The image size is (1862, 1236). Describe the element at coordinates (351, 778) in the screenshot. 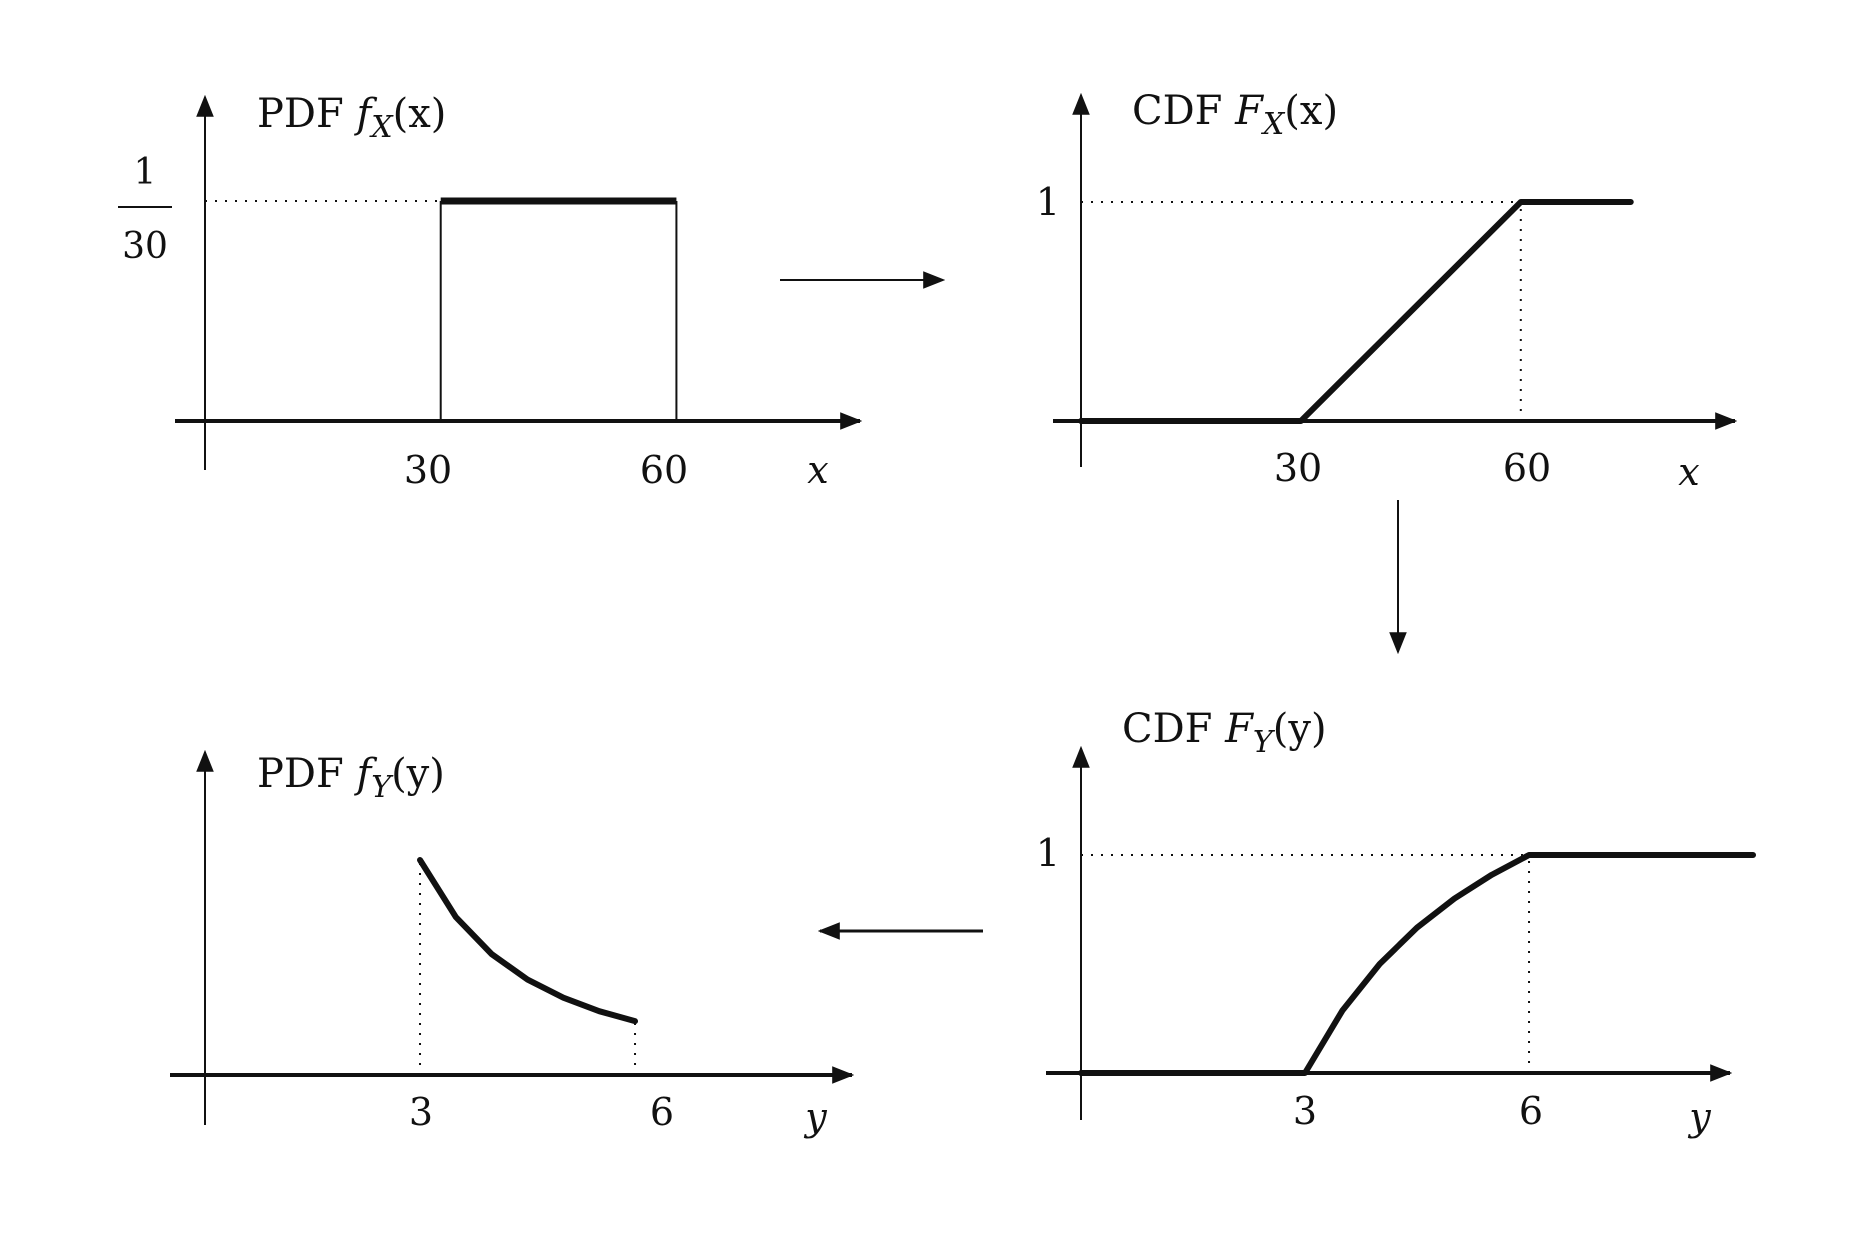

I see `panel-title: PDF fY(y)` at that location.